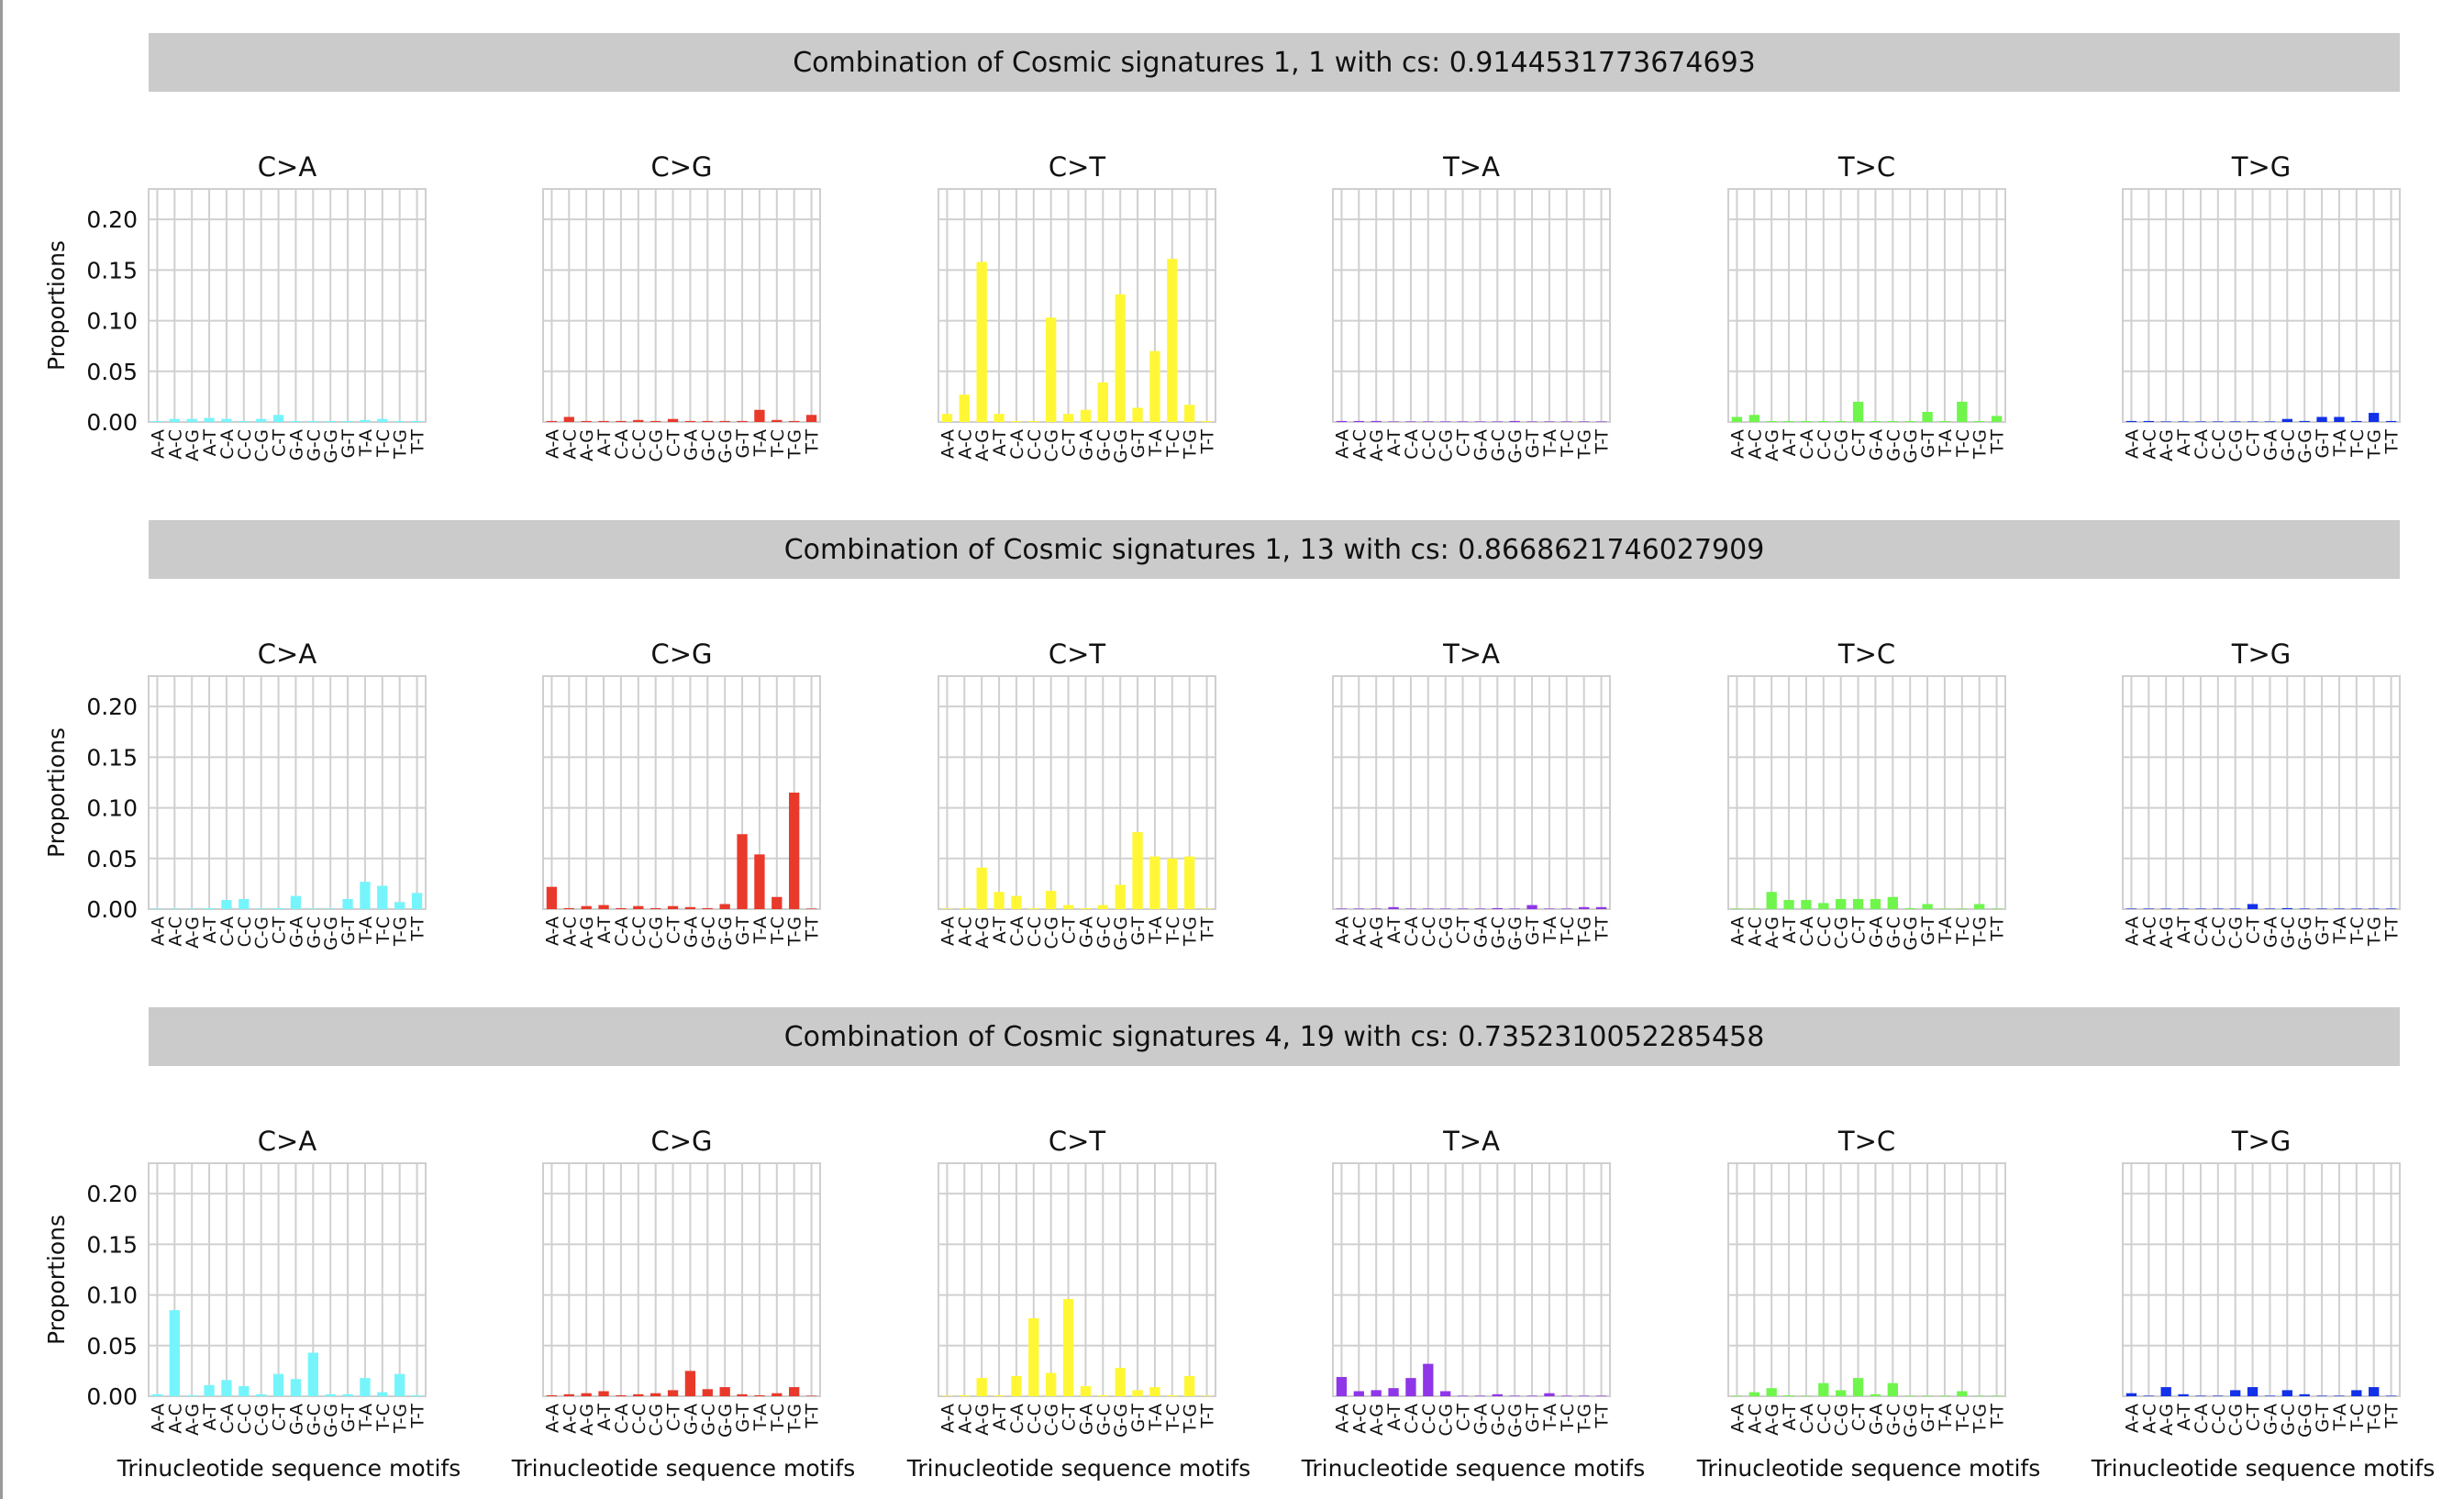 The image size is (2464, 1499). What do you see at coordinates (1842, 932) in the screenshot?
I see `x-tick-label: C-G` at bounding box center [1842, 932].